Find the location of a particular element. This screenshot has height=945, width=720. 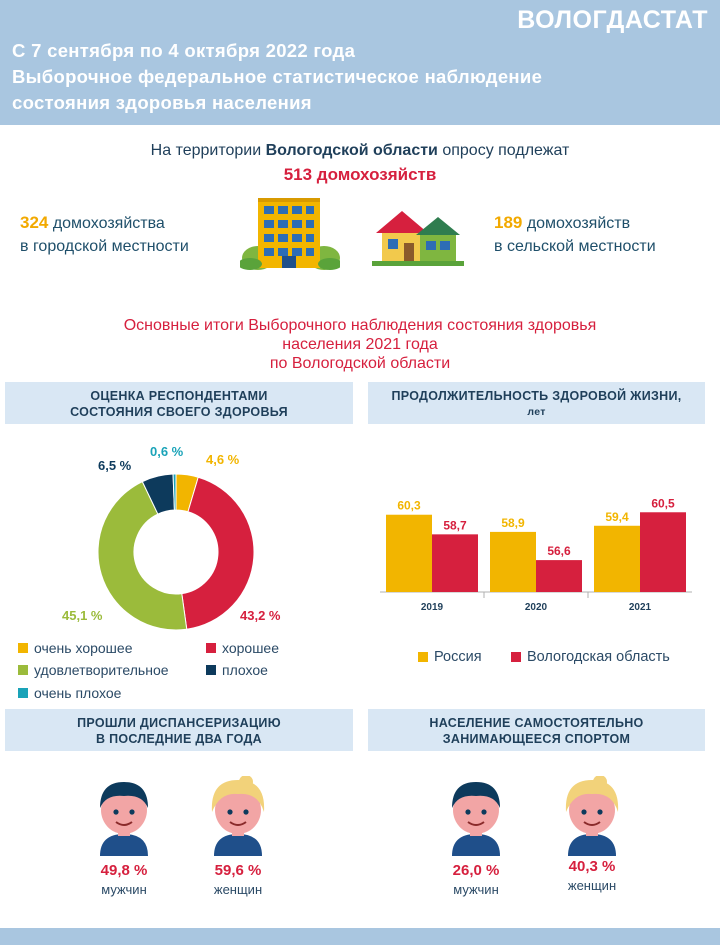

urban-count: 324 is located at coordinates (34, 222).